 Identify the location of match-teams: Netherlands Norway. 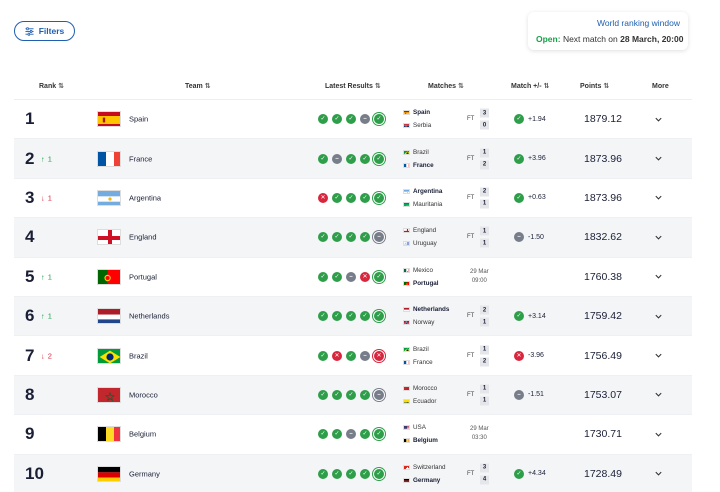
(426, 316).